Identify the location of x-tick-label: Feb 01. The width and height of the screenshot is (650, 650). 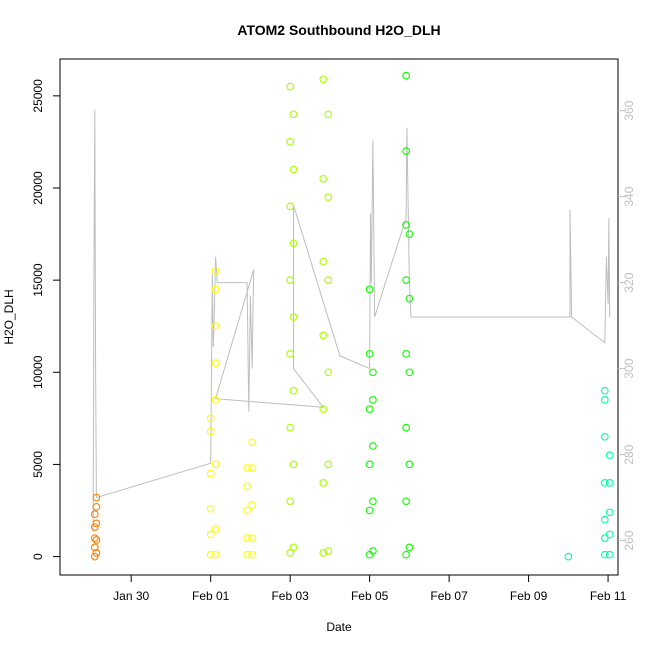
(211, 596).